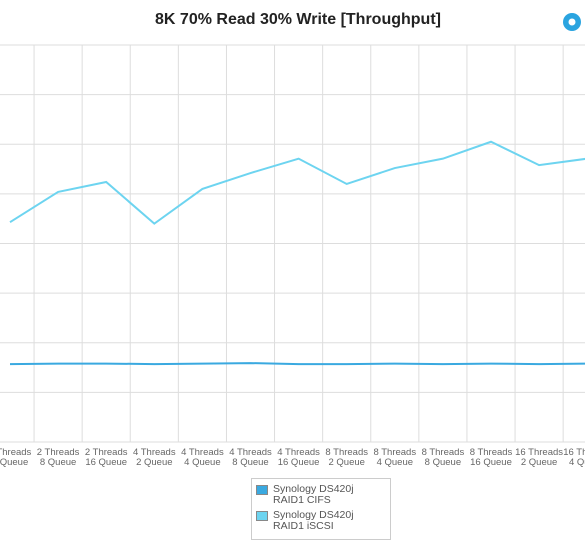 The width and height of the screenshot is (585, 542). I want to click on legend-item: Synology DS420j RAID1 iSCSI, so click(321, 521).